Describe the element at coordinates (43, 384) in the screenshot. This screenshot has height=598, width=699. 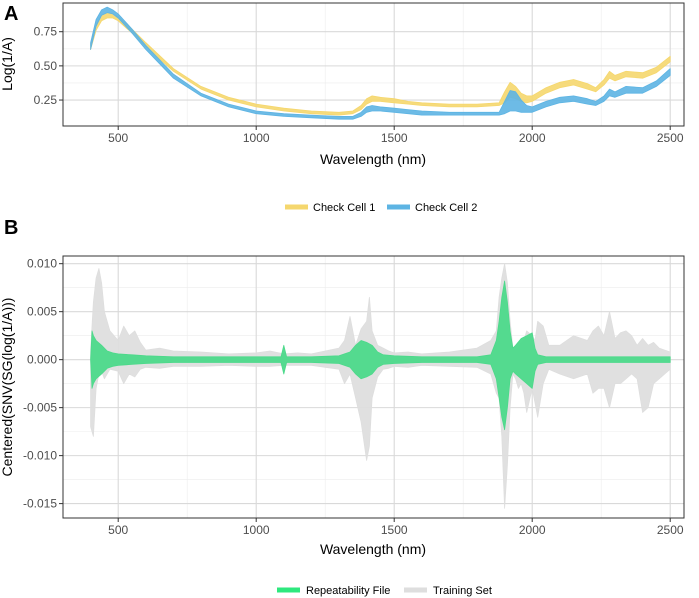
I see `panel-b-y-ticks: -0.015 -0.010 -0.005 0.000 0.005 0.010` at that location.